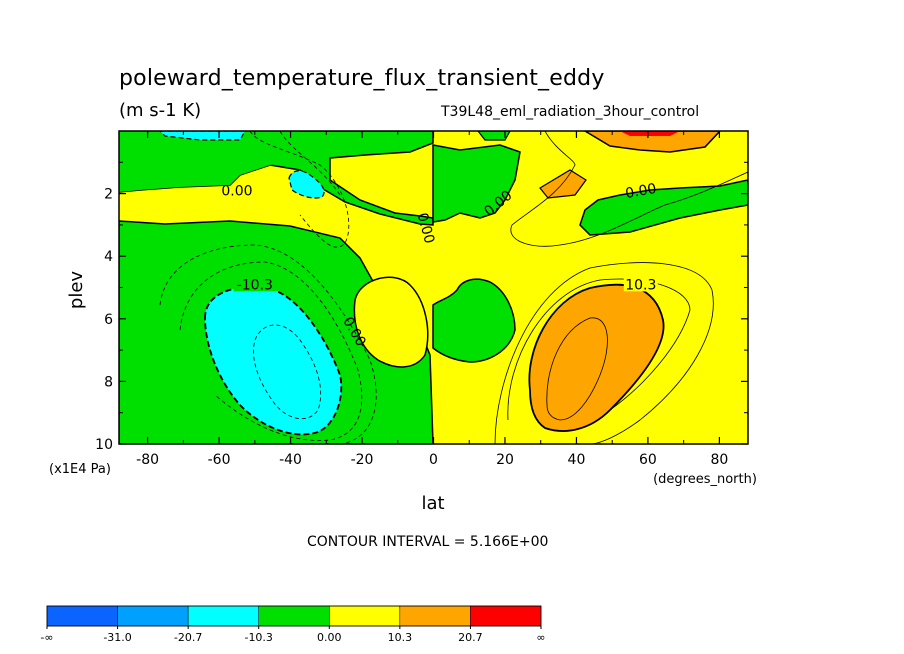 The width and height of the screenshot is (904, 654). I want to click on colorbar: -∞ -31.0 -20.7 -10.3 0.00 10.3 20.7 ∞, so click(293, 624).